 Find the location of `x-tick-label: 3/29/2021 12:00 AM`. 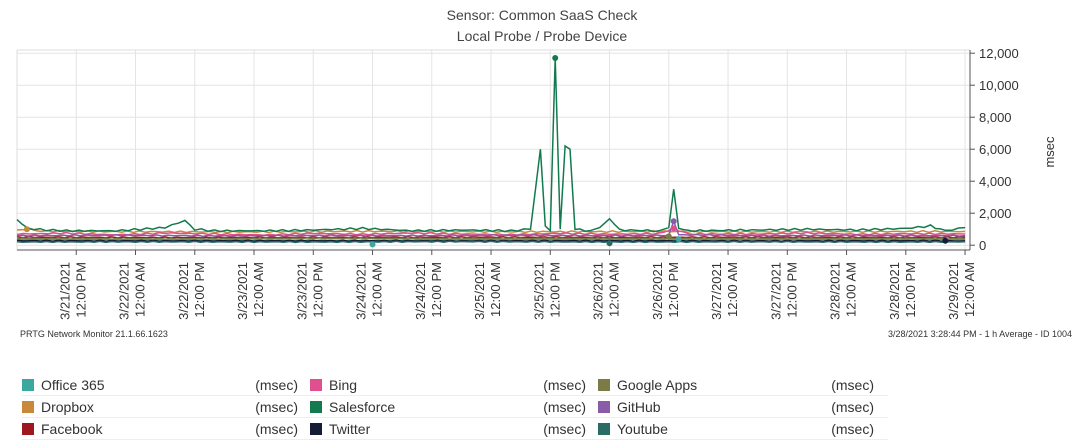

x-tick-label: 3/29/2021 12:00 AM is located at coordinates (961, 291).